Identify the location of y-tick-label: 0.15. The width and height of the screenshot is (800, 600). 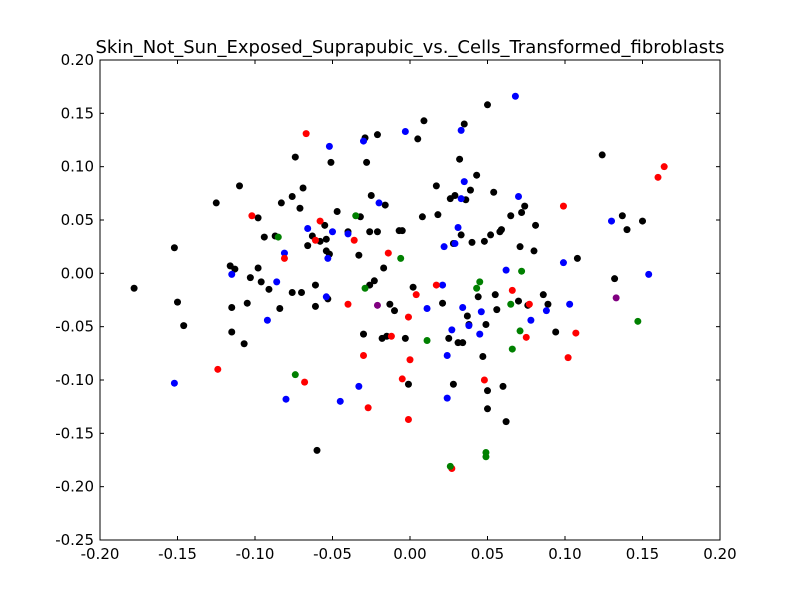
(77, 113).